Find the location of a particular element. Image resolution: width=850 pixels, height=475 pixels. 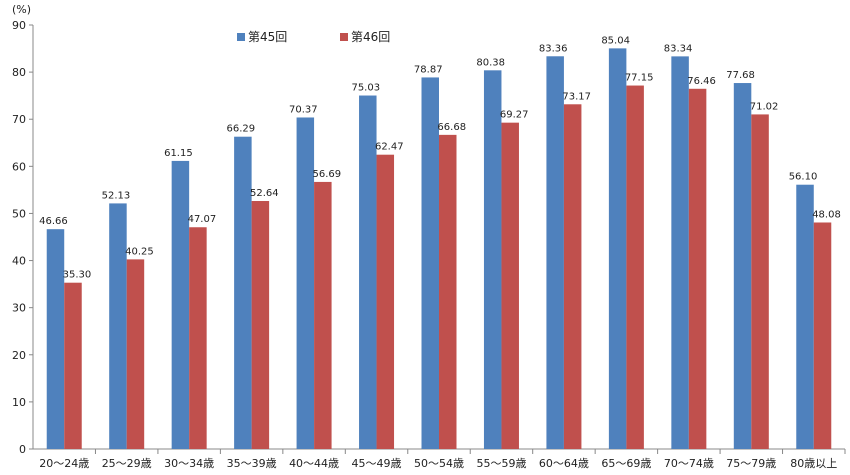

data-label: 47.07 is located at coordinates (202, 219).